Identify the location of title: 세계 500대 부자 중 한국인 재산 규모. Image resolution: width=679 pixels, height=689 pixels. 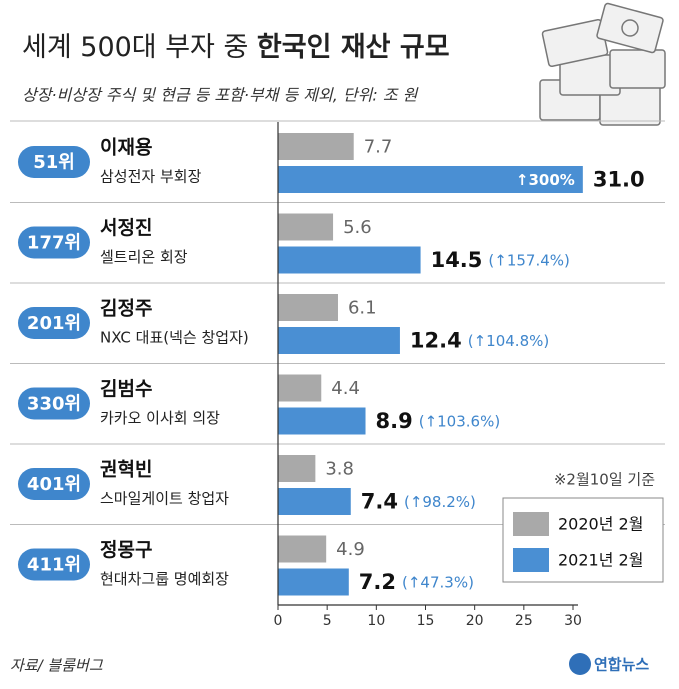
(236, 47).